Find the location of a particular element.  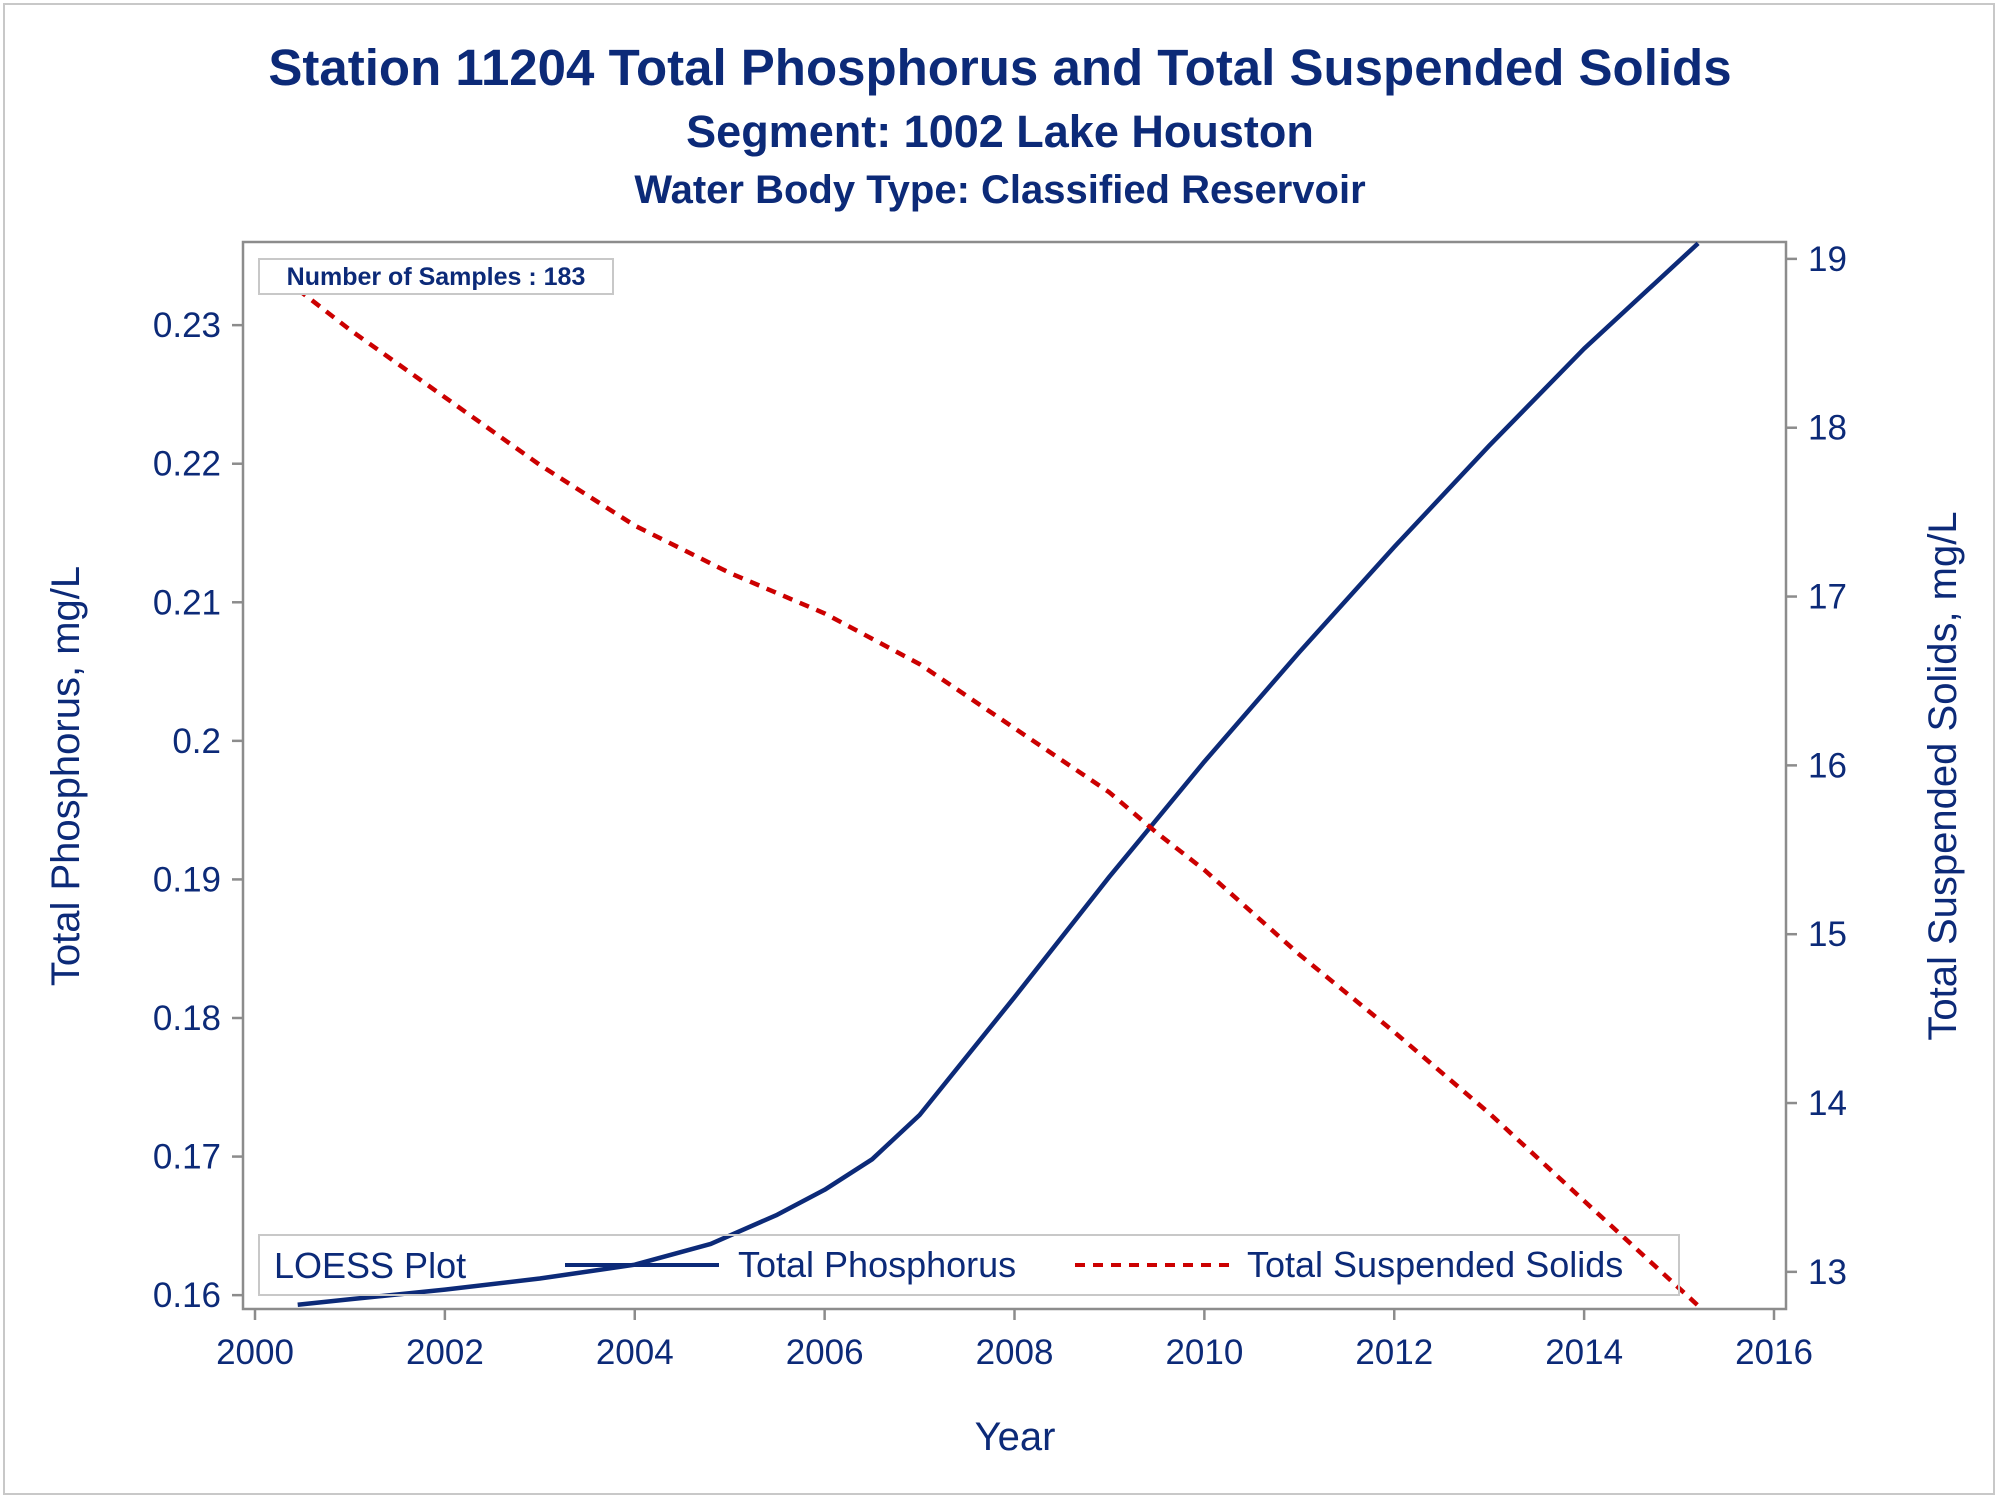

legend-label-total-suspended-solids: Total Suspended Solids is located at coordinates (1435, 1264).